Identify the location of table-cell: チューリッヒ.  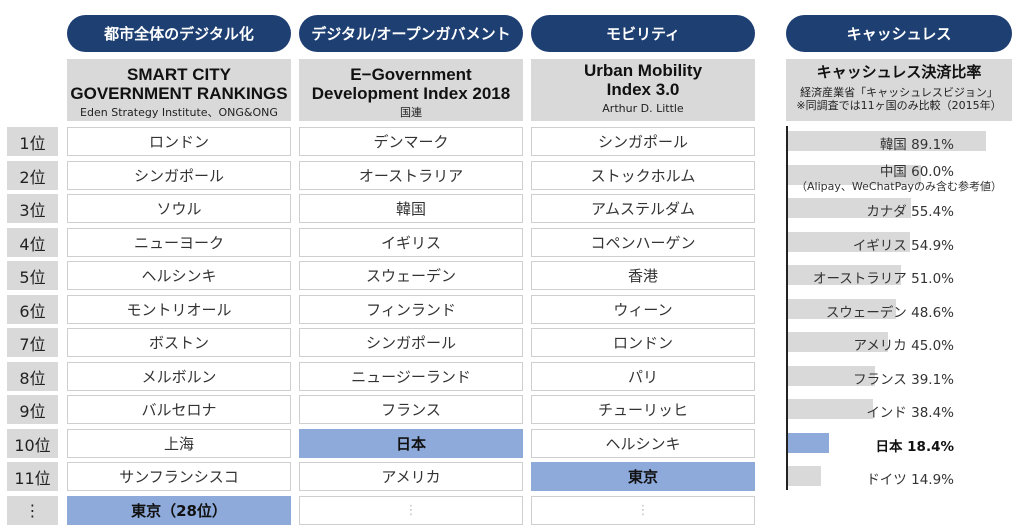
(643, 409).